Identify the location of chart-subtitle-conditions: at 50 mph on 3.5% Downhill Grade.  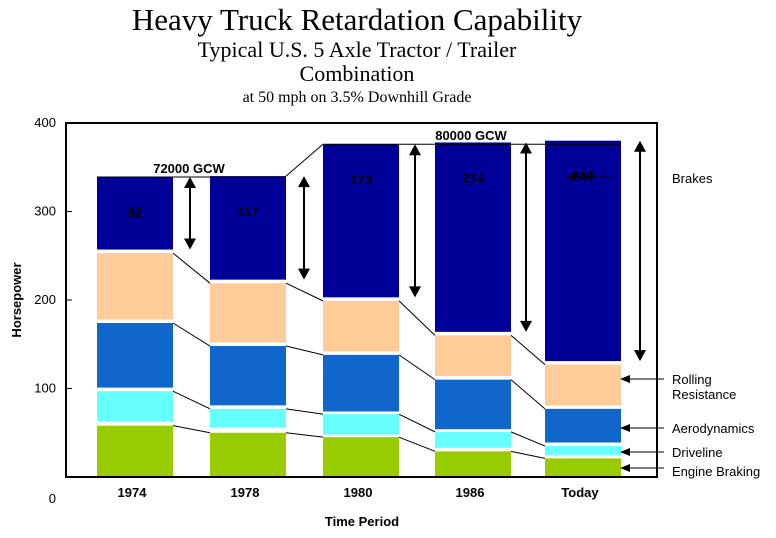
(357, 97).